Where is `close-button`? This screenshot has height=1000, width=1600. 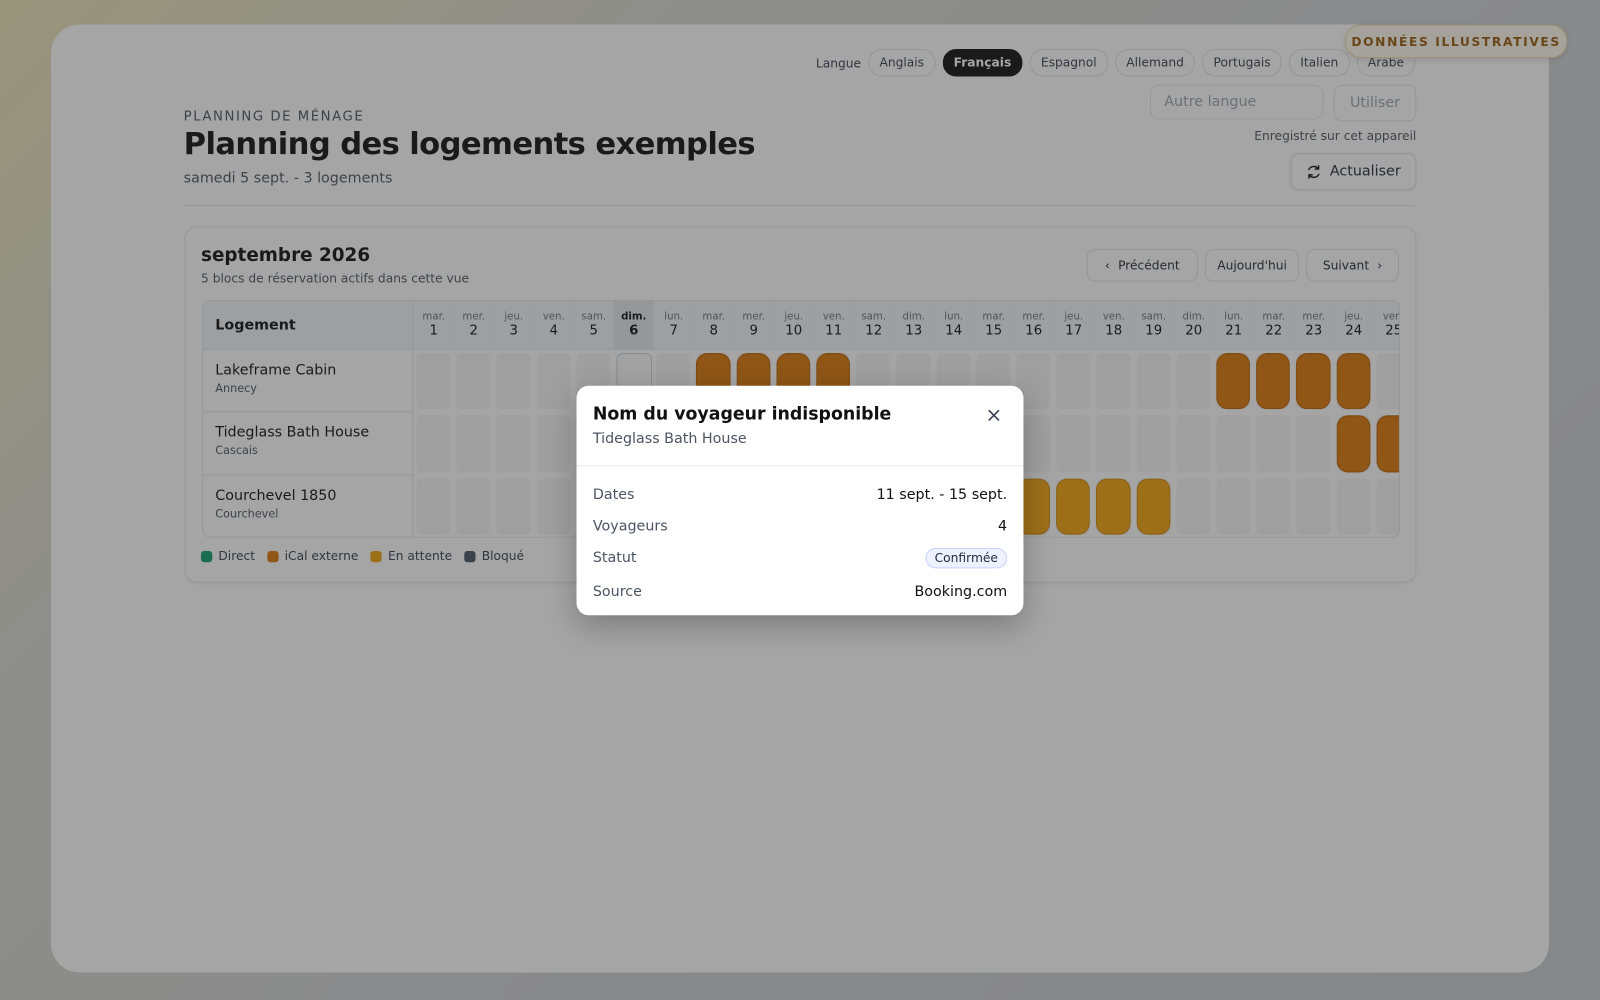
close-button is located at coordinates (994, 415).